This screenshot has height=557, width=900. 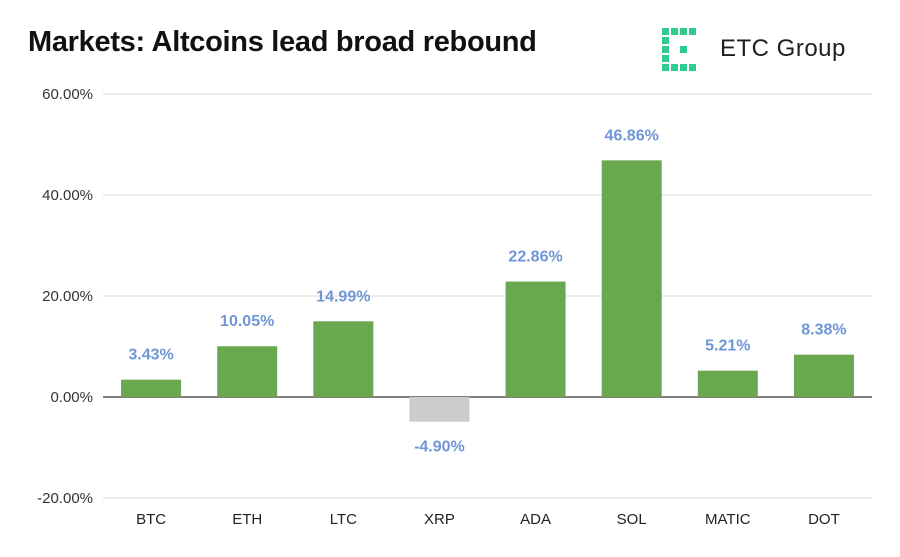 What do you see at coordinates (150, 355) in the screenshot?
I see `data-label-btc: 3.43%` at bounding box center [150, 355].